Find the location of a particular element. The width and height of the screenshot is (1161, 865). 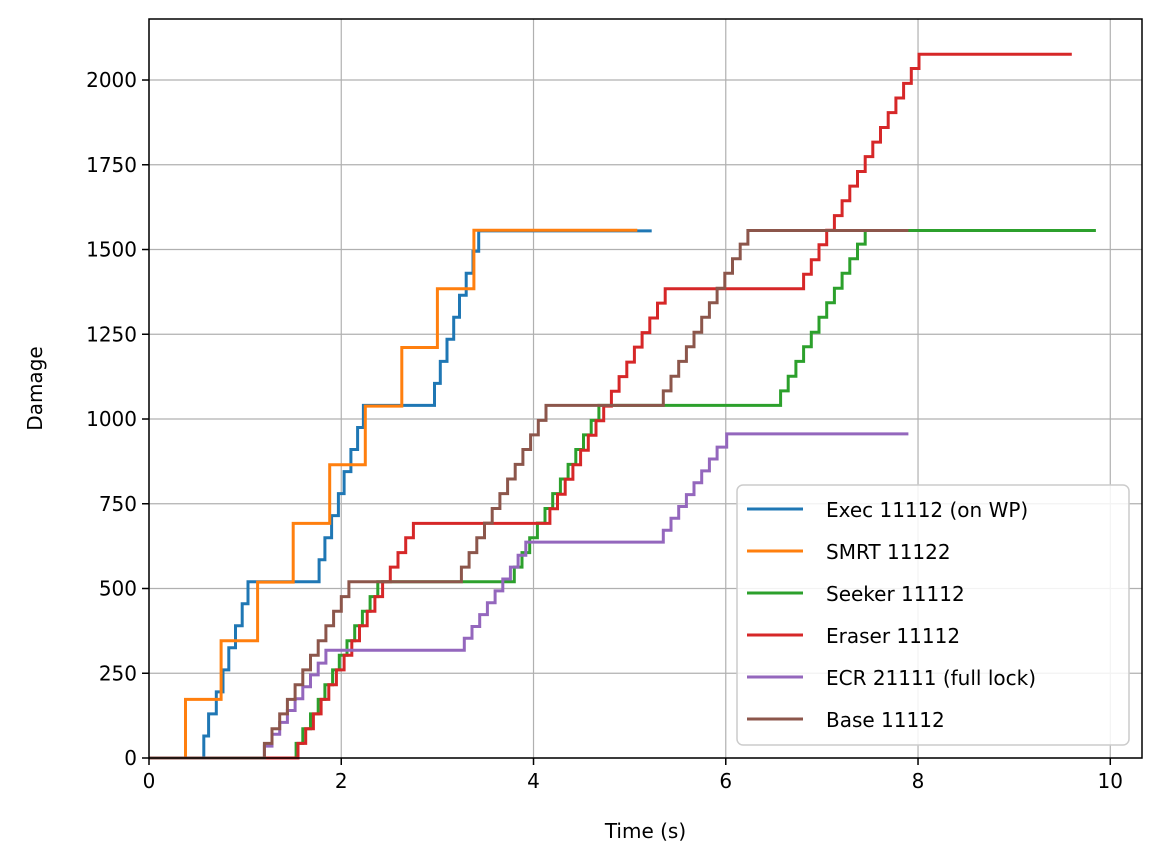

legend-entry-label: ECR 21111 (full lock) is located at coordinates (931, 678).